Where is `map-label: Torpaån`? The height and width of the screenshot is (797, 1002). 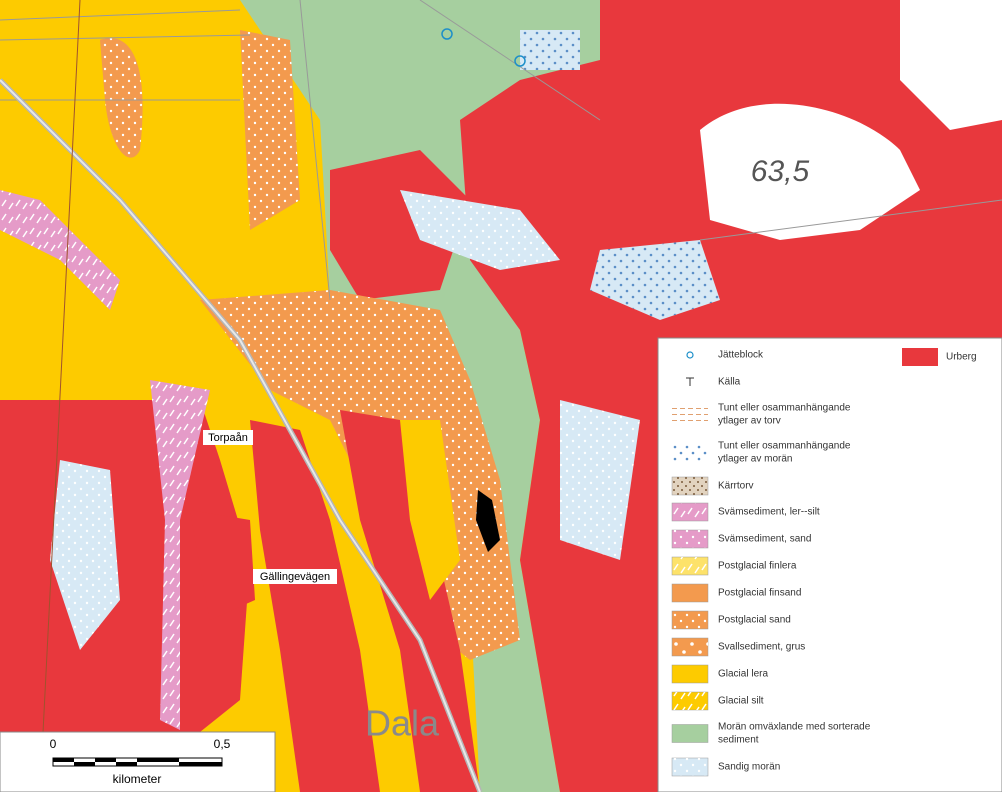 map-label: Torpaån is located at coordinates (228, 438).